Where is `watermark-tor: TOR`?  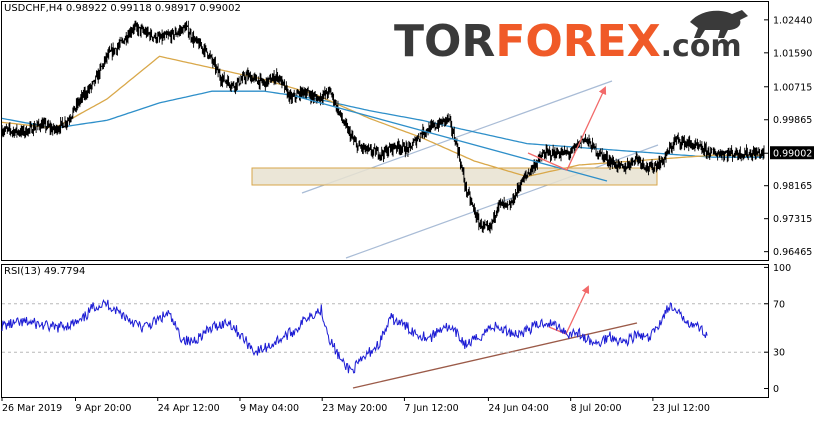
watermark-tor: TOR is located at coordinates (444, 41).